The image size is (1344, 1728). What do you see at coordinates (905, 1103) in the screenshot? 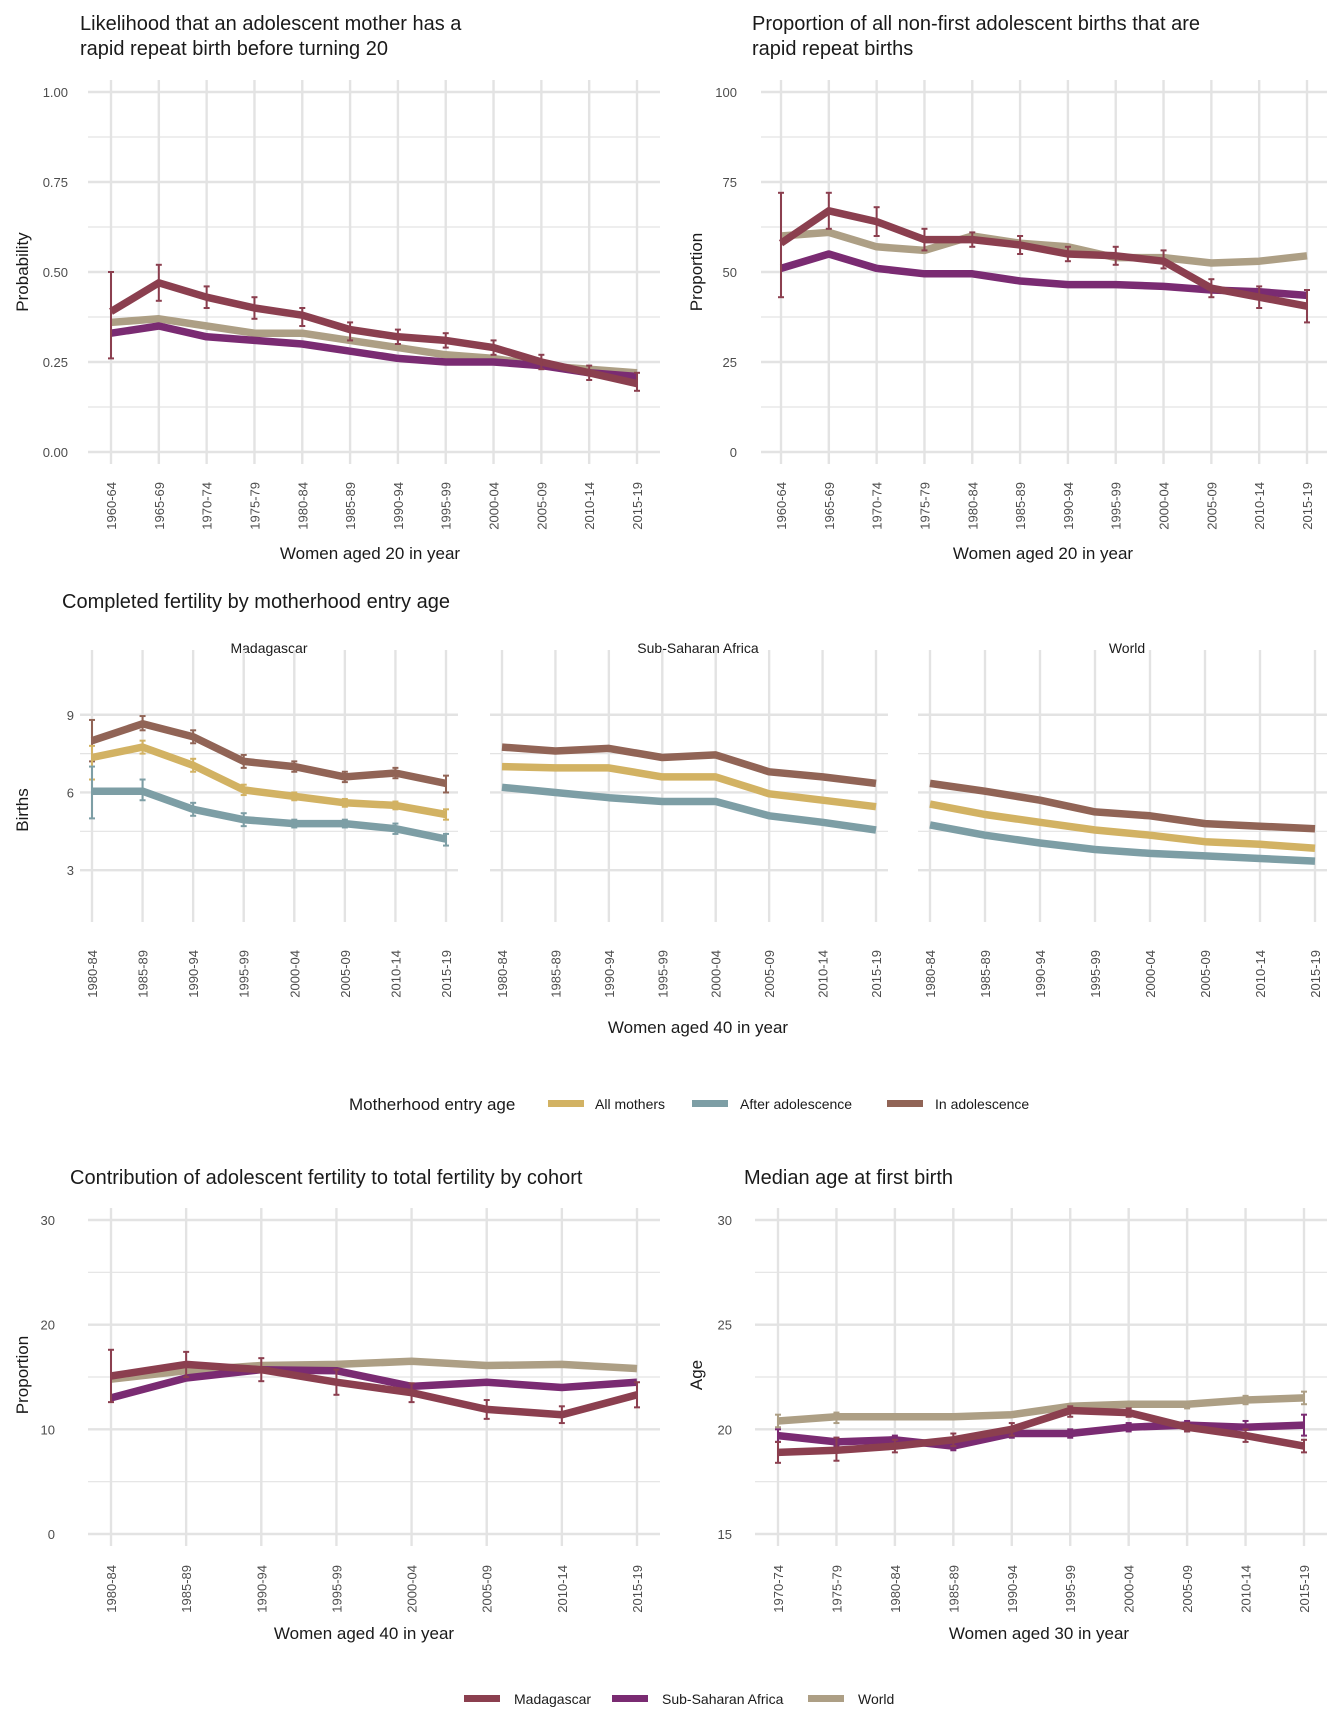
I see `legend-key-in-adolescence` at bounding box center [905, 1103].